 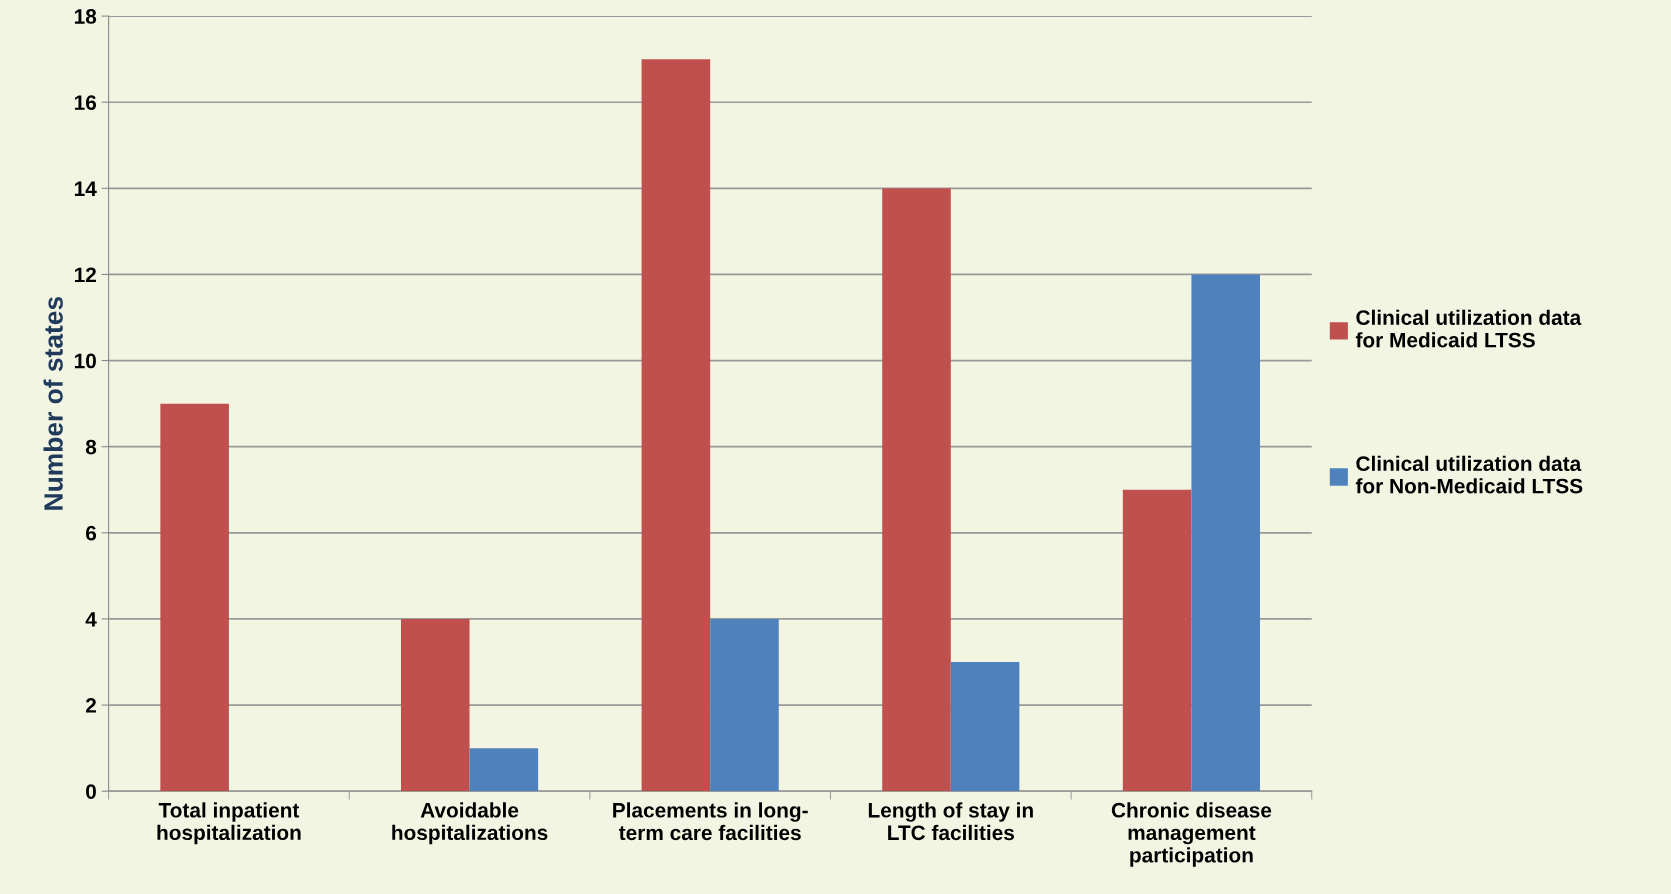 I want to click on x-tick-label: Placements in long- term care facilities, so click(x=710, y=821).